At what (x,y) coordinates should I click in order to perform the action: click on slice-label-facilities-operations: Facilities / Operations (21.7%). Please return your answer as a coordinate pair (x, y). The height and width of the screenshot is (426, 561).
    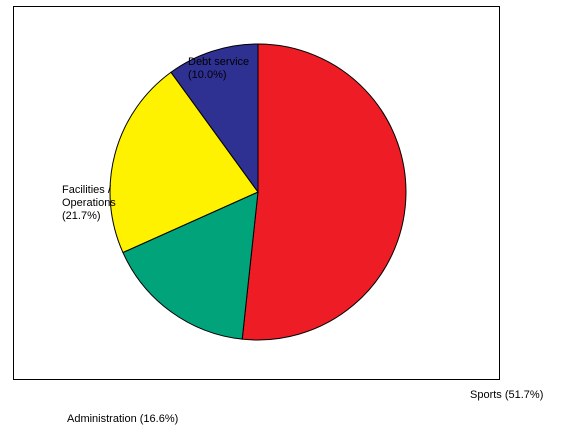
    Looking at the image, I should click on (89, 203).